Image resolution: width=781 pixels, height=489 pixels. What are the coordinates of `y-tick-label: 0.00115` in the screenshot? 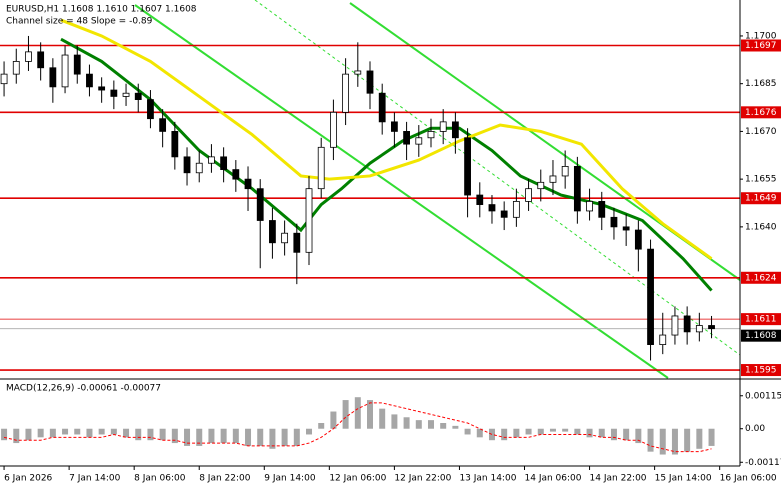 It's located at (763, 396).